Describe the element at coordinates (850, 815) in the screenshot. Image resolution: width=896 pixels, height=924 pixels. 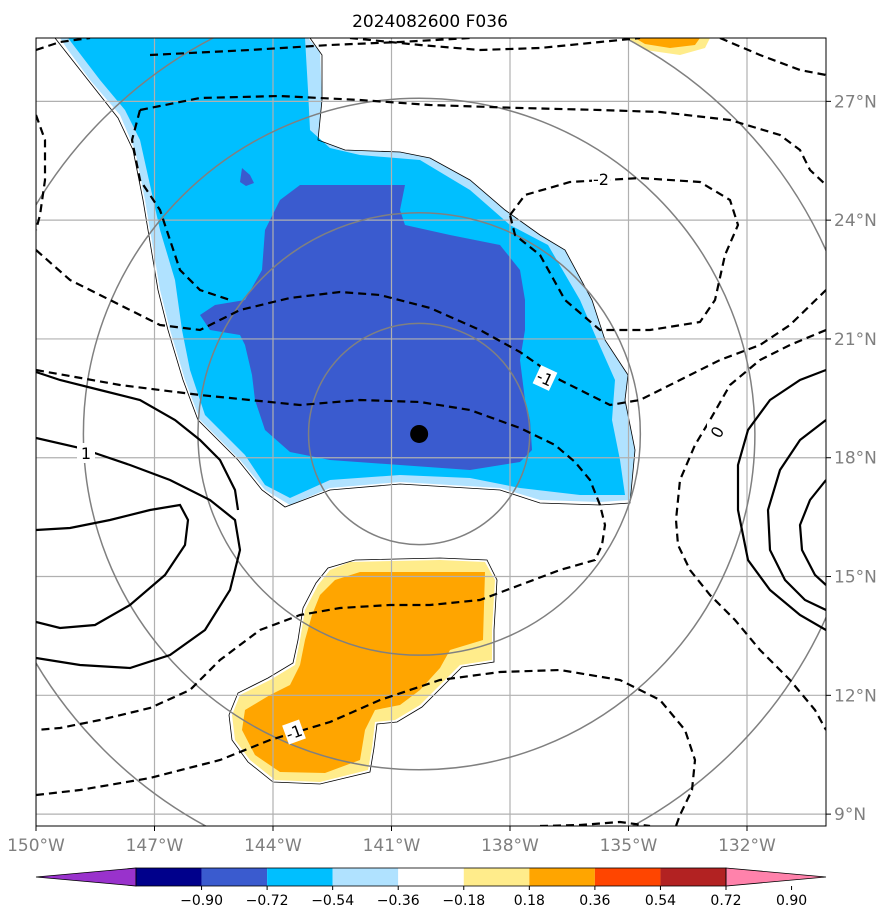
I see `y-tick-label-0: 9°N` at that location.